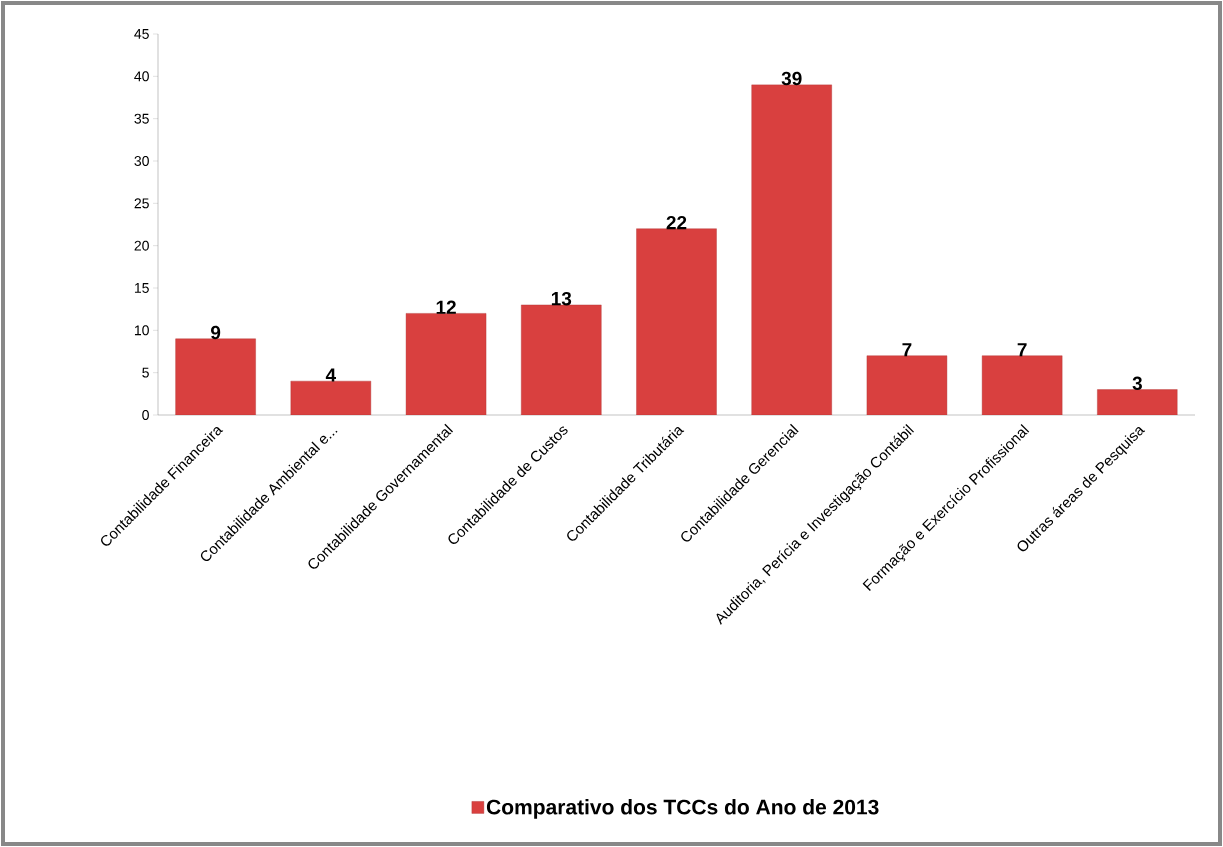  What do you see at coordinates (561, 298) in the screenshot?
I see `data-label: 13` at bounding box center [561, 298].